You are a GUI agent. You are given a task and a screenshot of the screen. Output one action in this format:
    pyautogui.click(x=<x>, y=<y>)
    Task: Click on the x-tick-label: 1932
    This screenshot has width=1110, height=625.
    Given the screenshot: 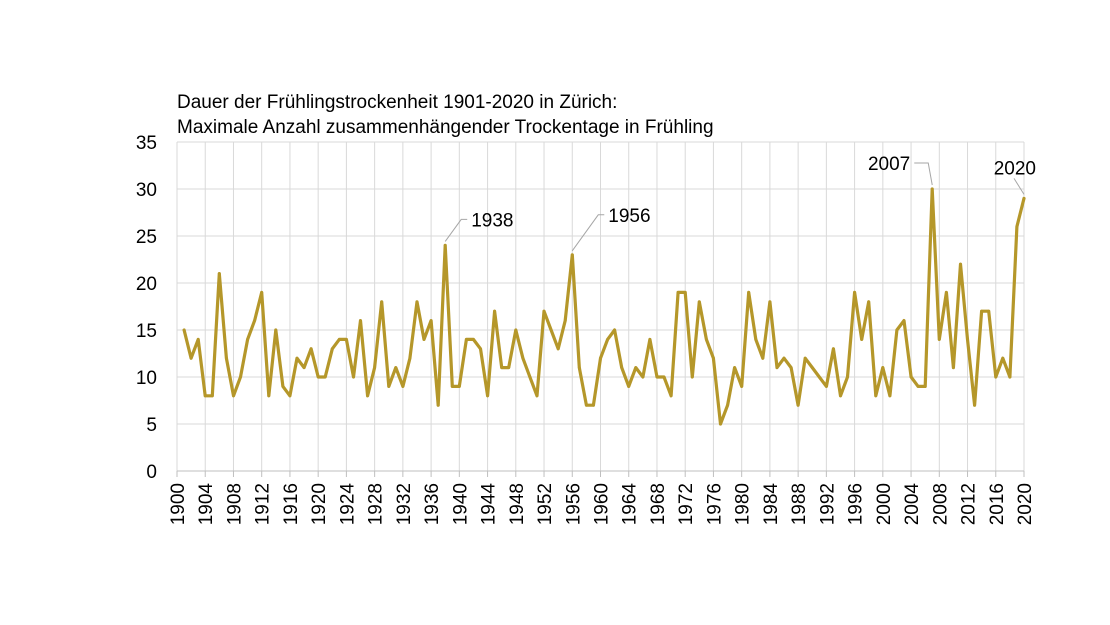 What is the action you would take?
    pyautogui.click(x=404, y=504)
    